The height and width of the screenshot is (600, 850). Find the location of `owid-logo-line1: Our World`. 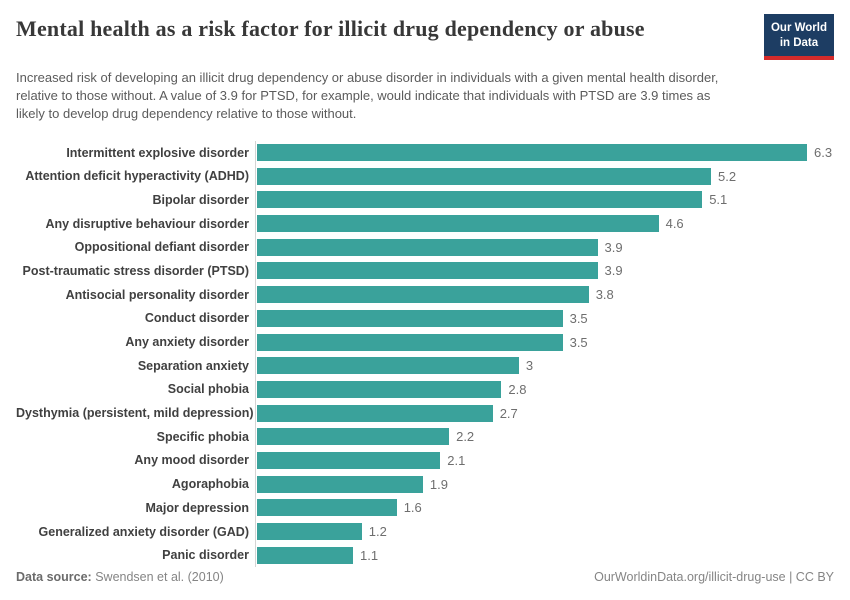

owid-logo-line1: Our World is located at coordinates (798, 28).